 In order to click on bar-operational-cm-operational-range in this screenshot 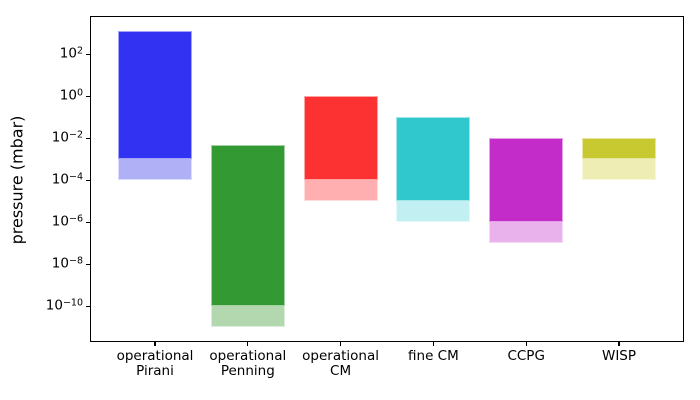, I will do `click(340, 138)`.